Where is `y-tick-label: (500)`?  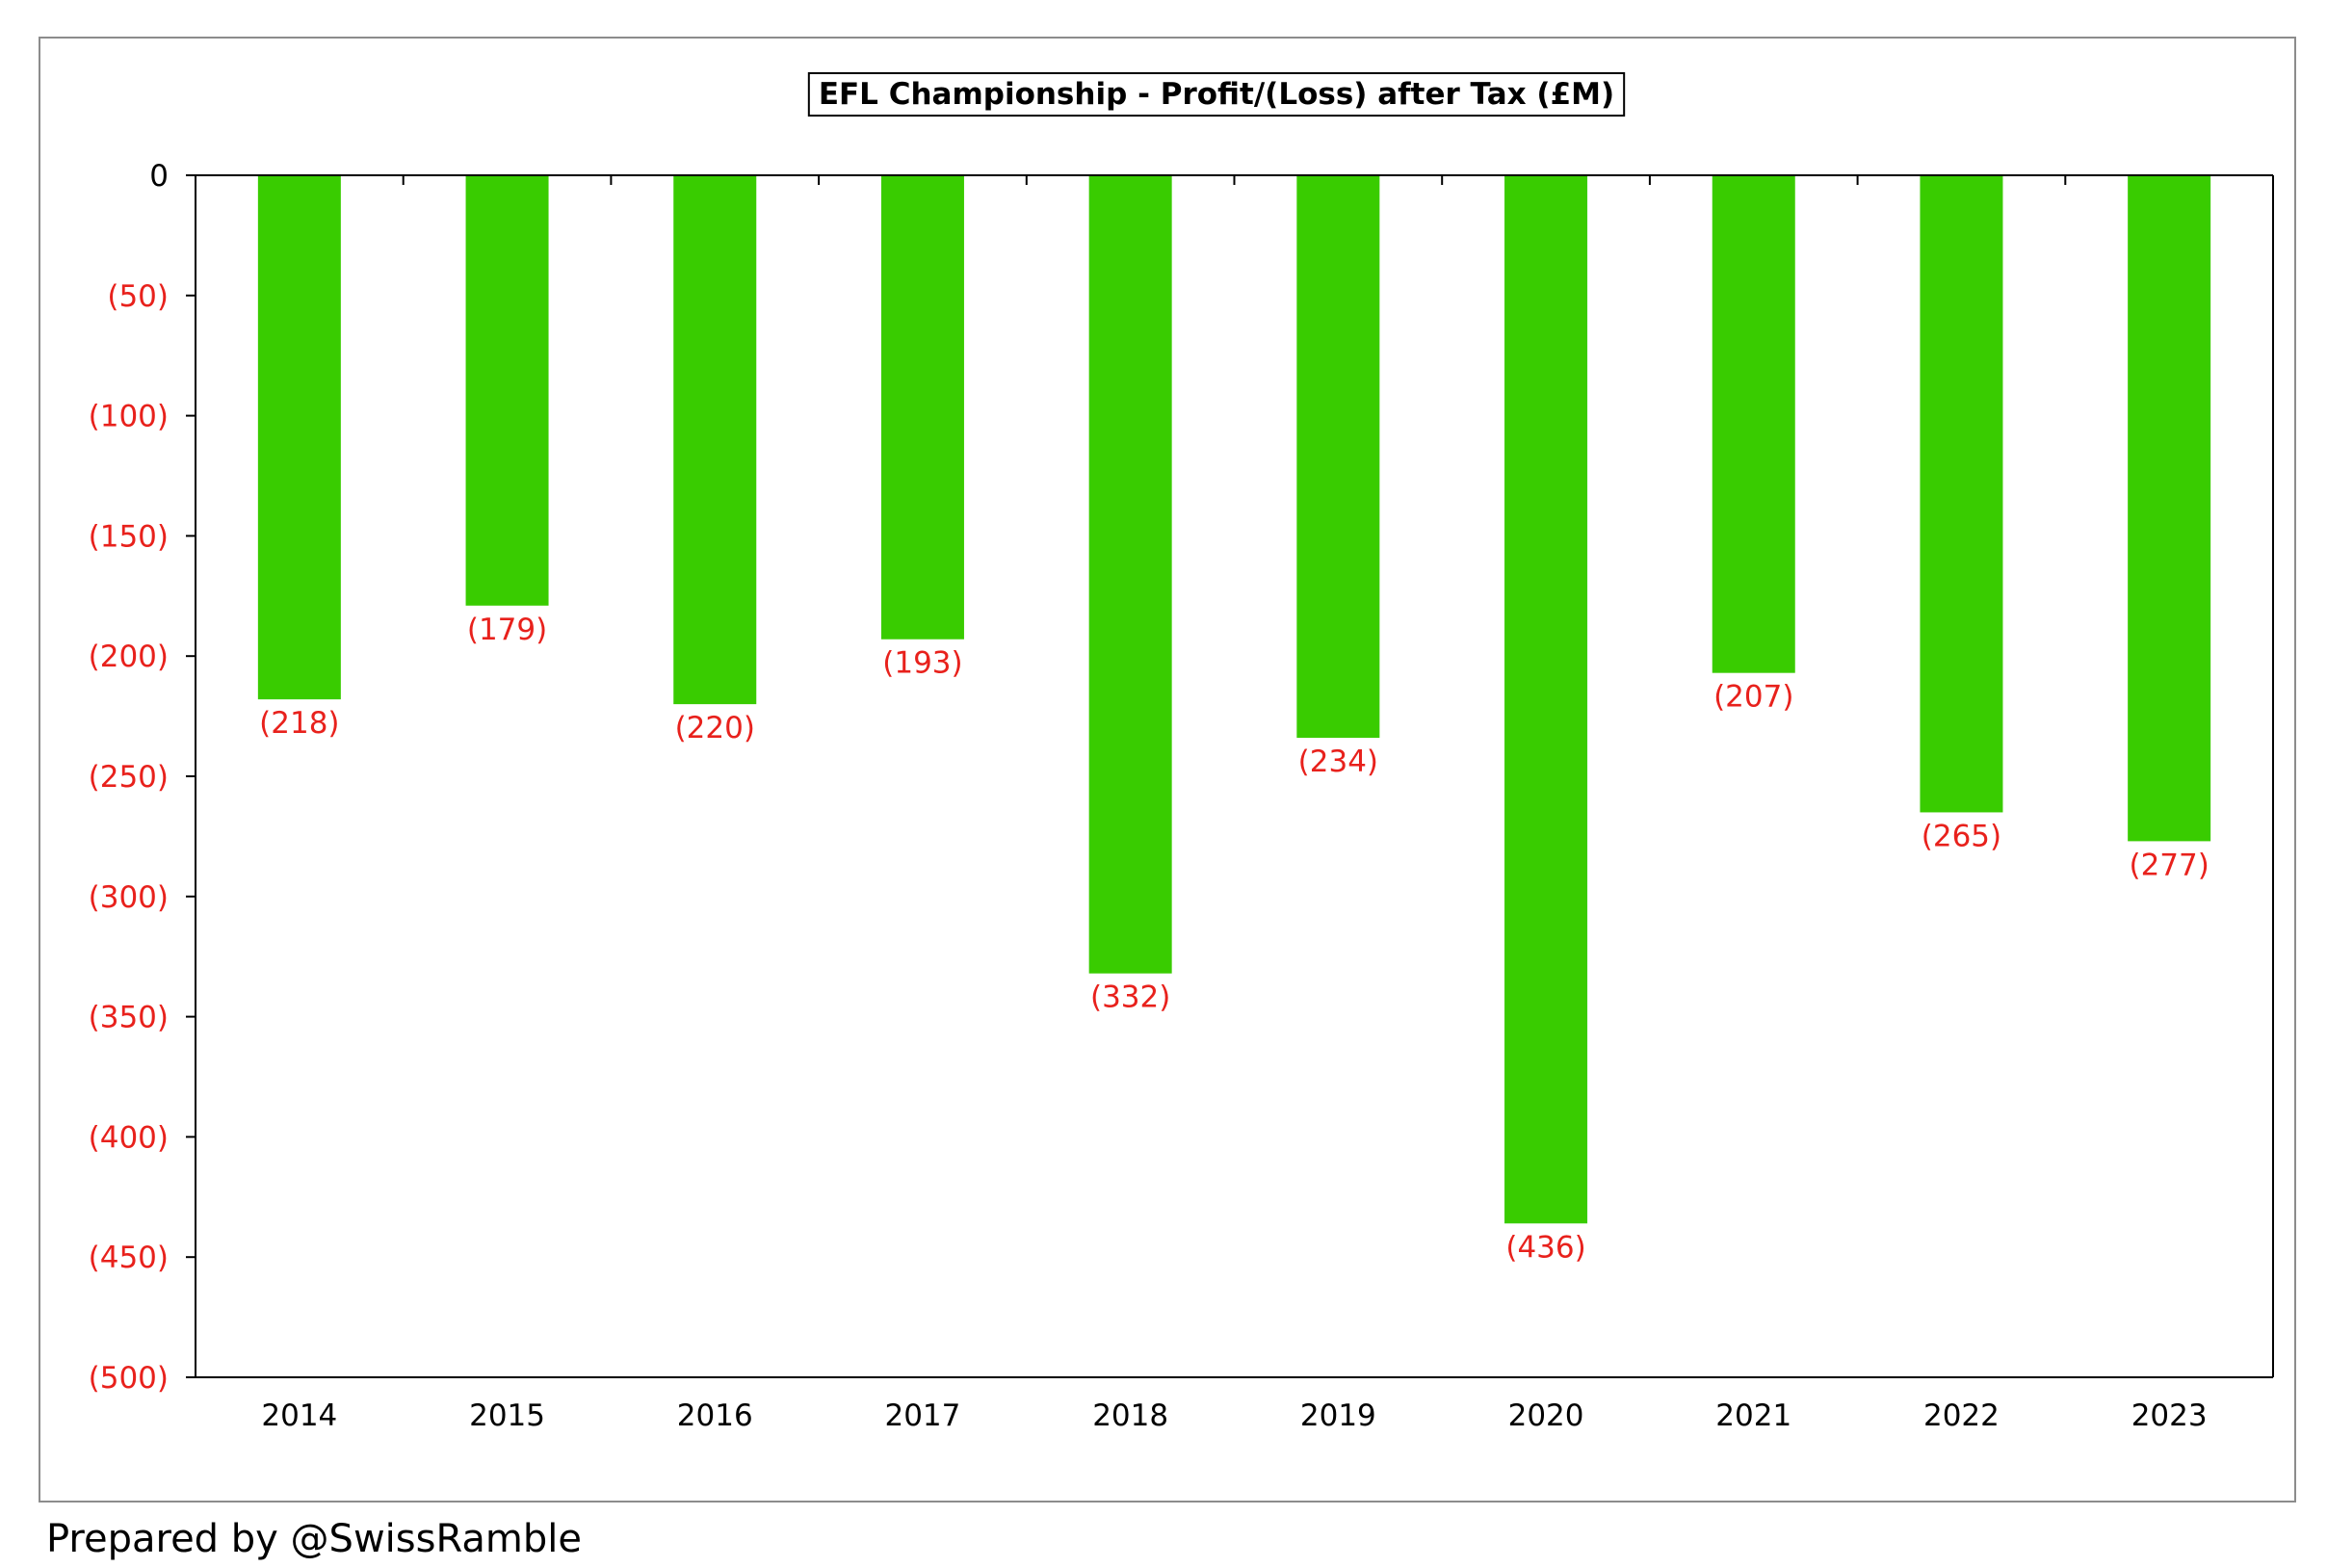
y-tick-label: (500) is located at coordinates (129, 1378).